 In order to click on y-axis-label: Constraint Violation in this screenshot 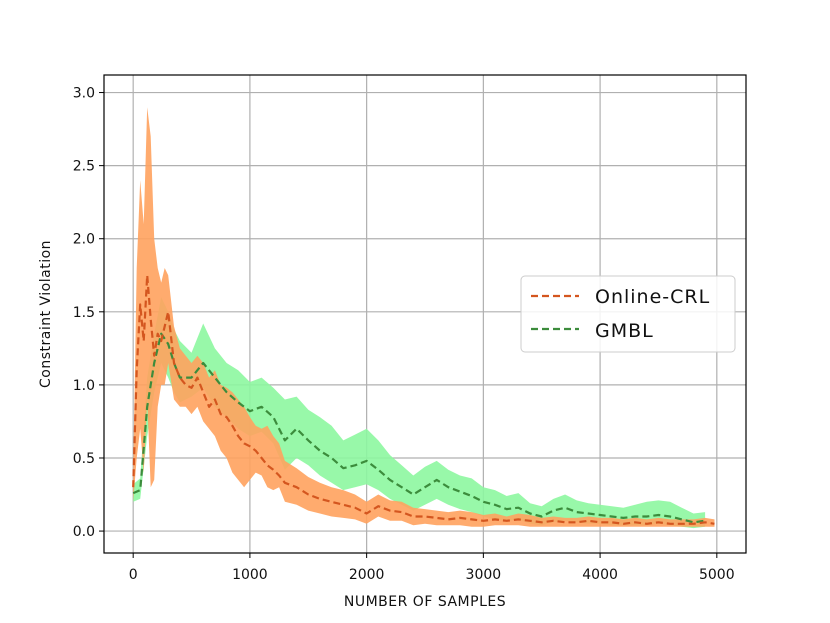, I will do `click(46, 314)`.